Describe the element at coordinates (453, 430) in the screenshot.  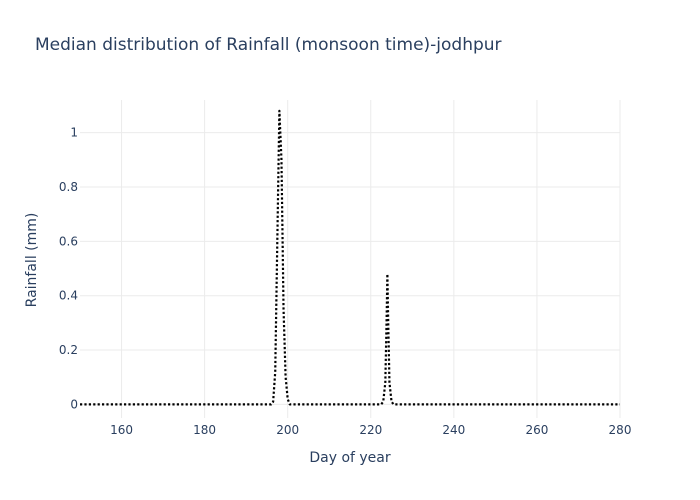
I see `x-tick-label: 240` at that location.